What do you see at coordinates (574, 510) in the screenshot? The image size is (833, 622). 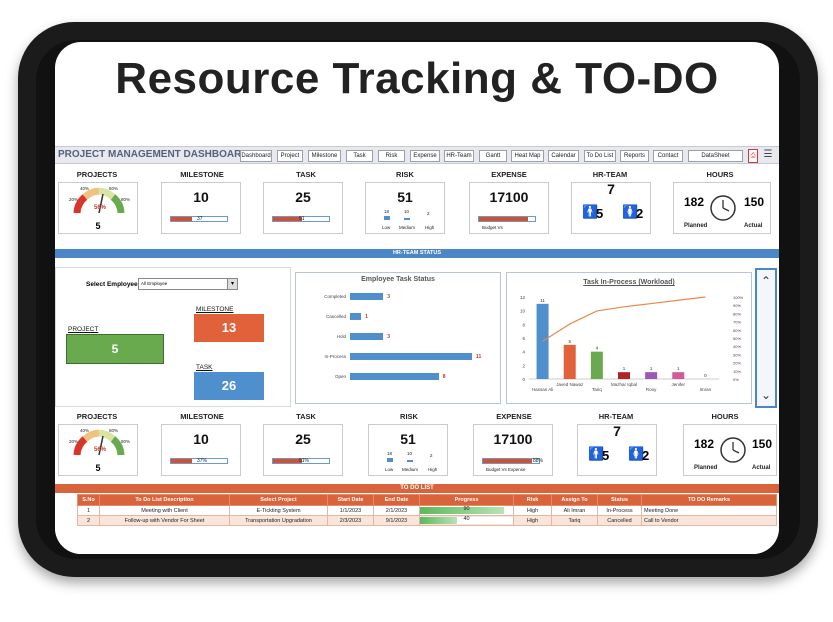 I see `cell-assign-to: Ali Imran` at bounding box center [574, 510].